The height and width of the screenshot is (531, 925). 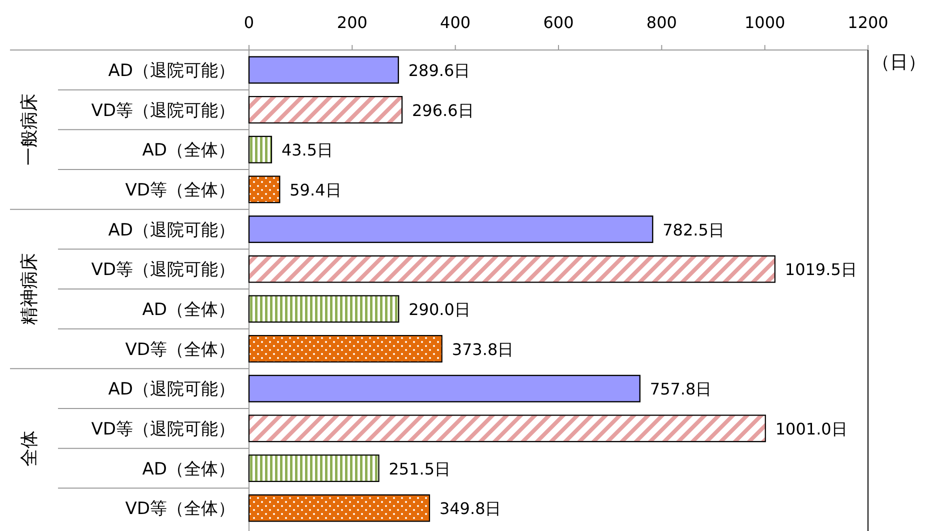 I want to click on data-label: 289.6日, so click(x=439, y=70).